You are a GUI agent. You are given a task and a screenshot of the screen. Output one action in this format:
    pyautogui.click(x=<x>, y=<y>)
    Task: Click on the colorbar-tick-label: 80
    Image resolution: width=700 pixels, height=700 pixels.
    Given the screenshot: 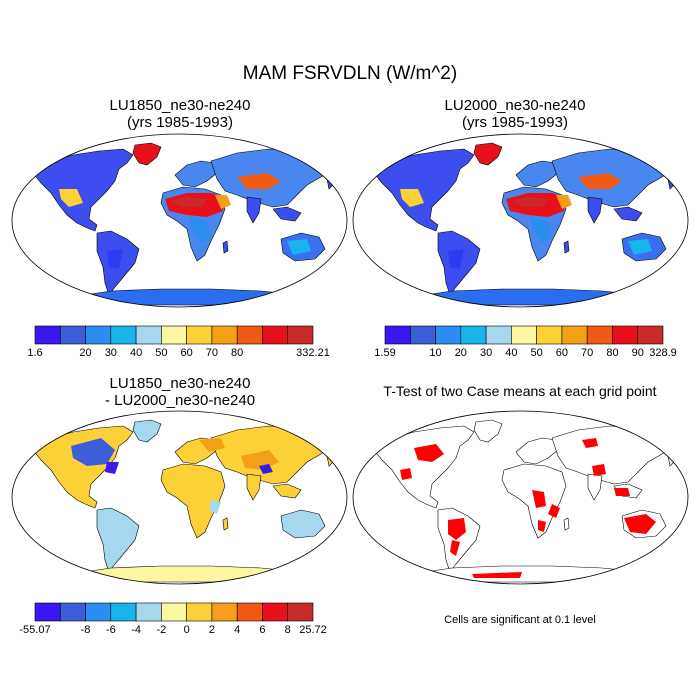 What is the action you would take?
    pyautogui.click(x=612, y=353)
    